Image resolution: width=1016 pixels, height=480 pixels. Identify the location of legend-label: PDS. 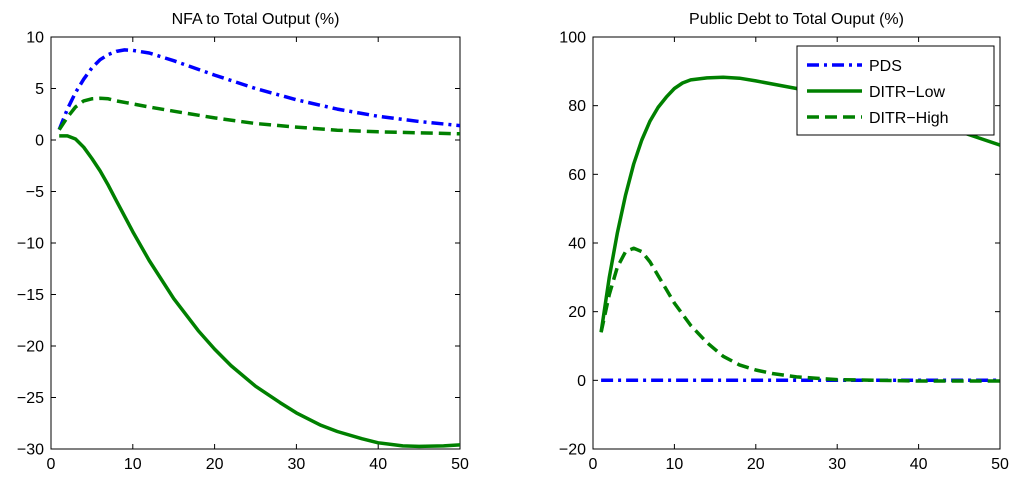
(885, 66).